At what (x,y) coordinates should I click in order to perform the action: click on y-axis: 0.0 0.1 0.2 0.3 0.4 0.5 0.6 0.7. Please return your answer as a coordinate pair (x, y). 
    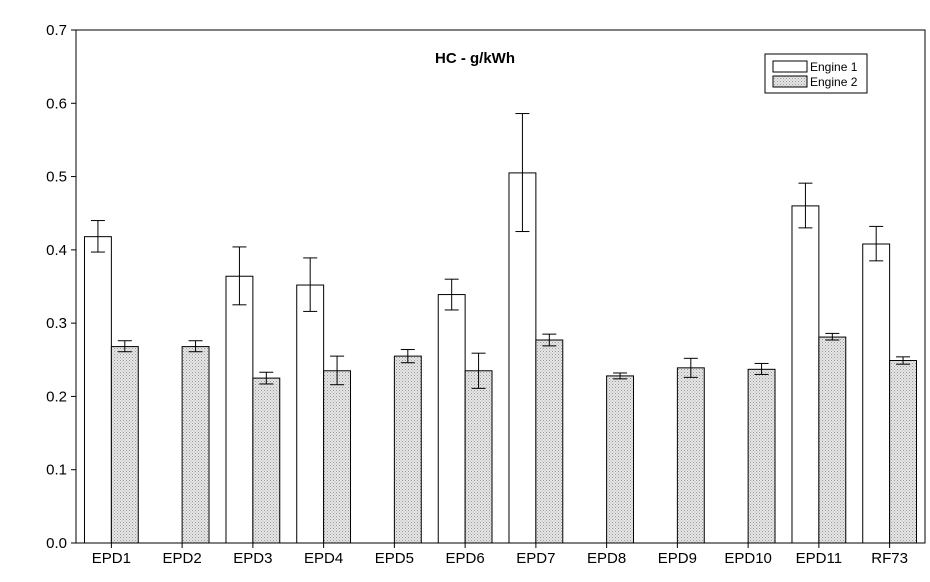
    Looking at the image, I should click on (61, 287).